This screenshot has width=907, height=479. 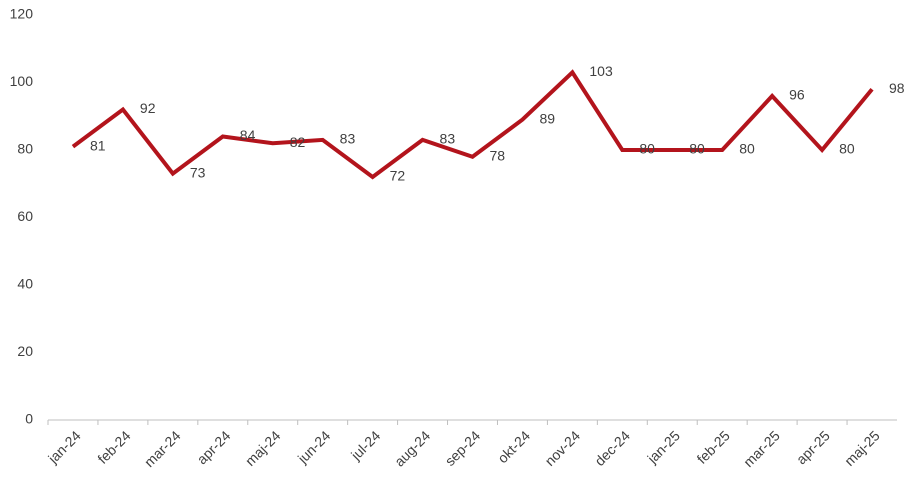 I want to click on x-tick-label: feb-25, so click(x=714, y=447).